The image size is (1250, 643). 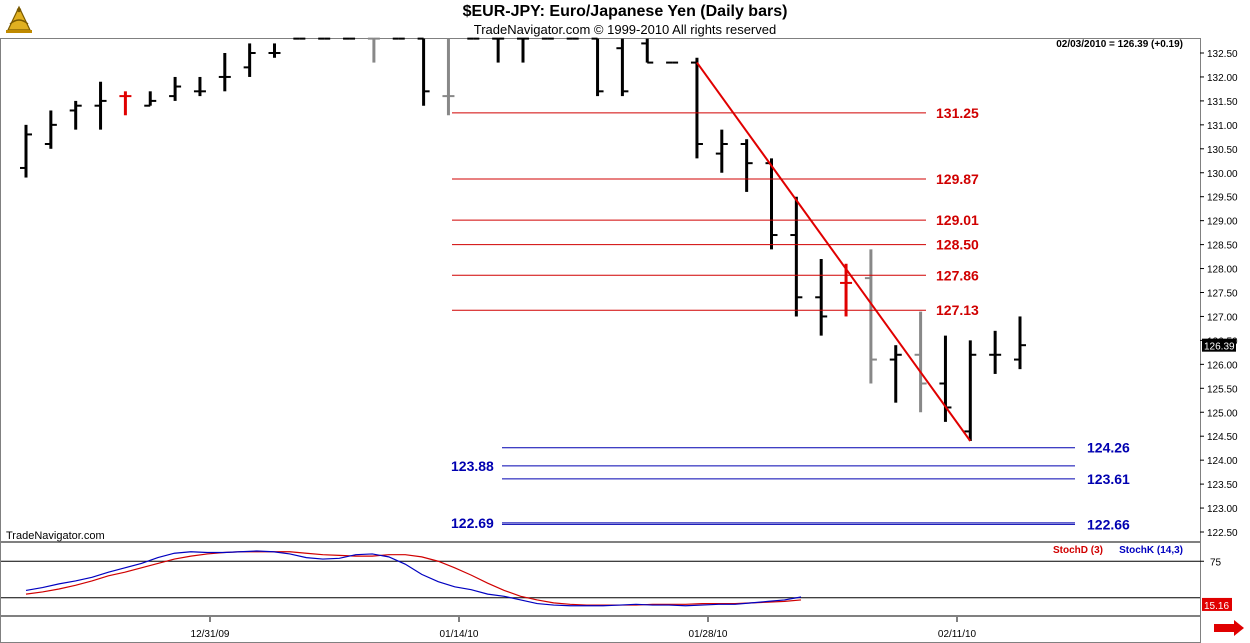 I want to click on last-price-box, so click(x=1219, y=345).